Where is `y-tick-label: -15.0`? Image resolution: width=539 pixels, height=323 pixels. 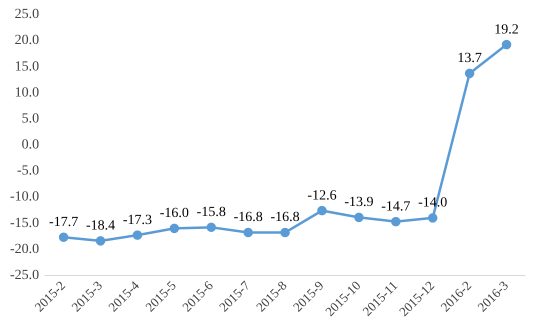
y-tick-label: -15.0 is located at coordinates (25, 223).